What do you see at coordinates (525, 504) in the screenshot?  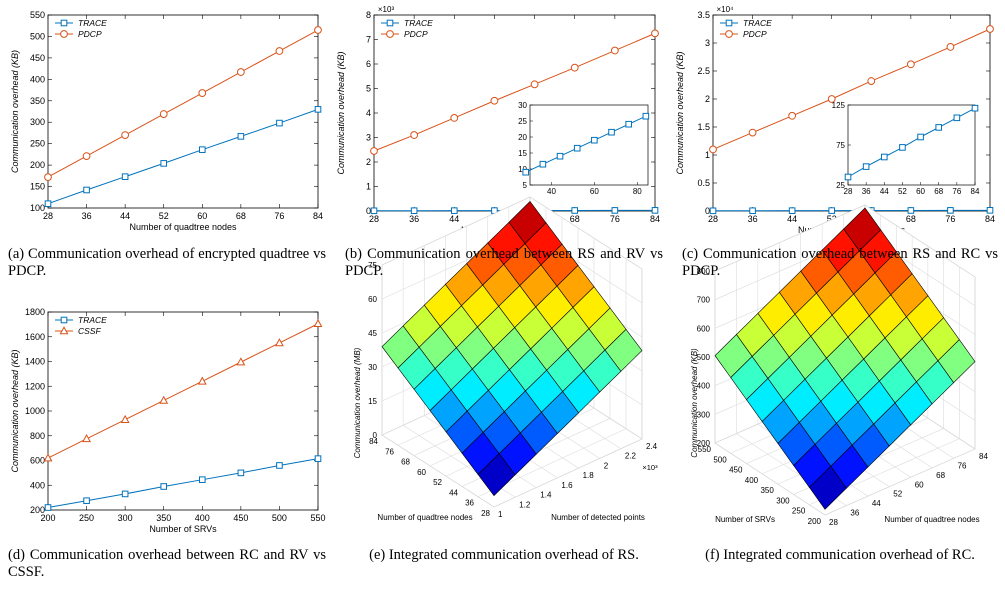 I see `y-tick-label: 1.2` at bounding box center [525, 504].